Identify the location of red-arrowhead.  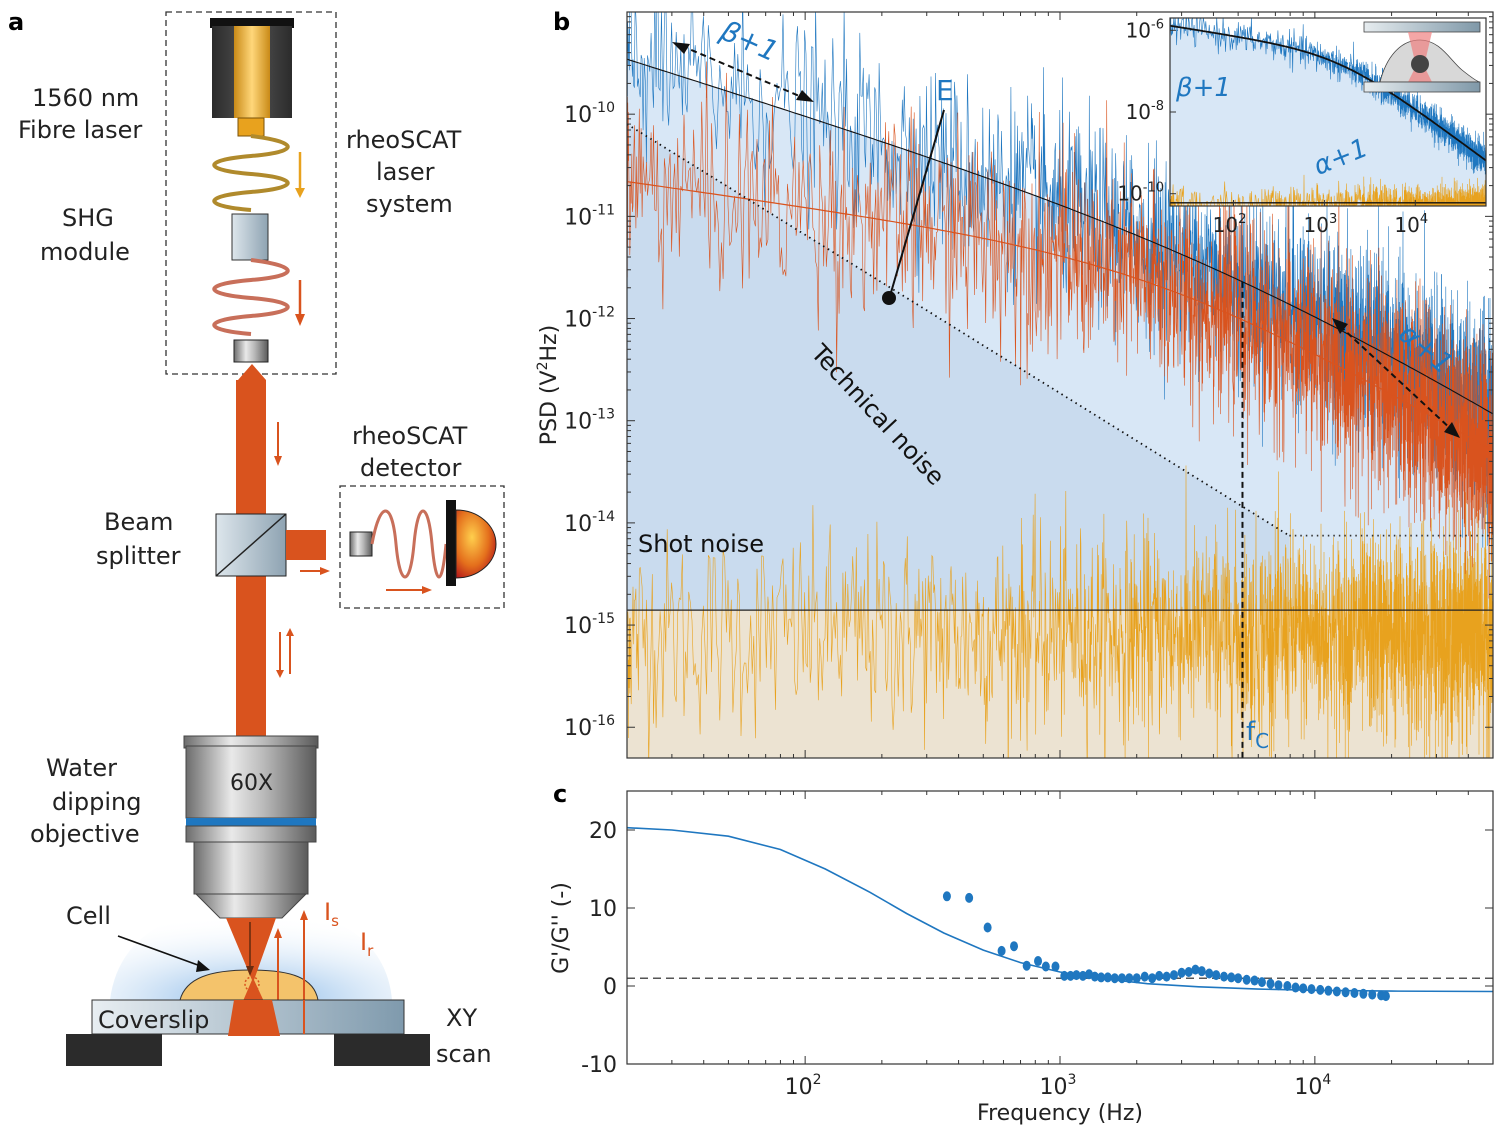
(300, 320).